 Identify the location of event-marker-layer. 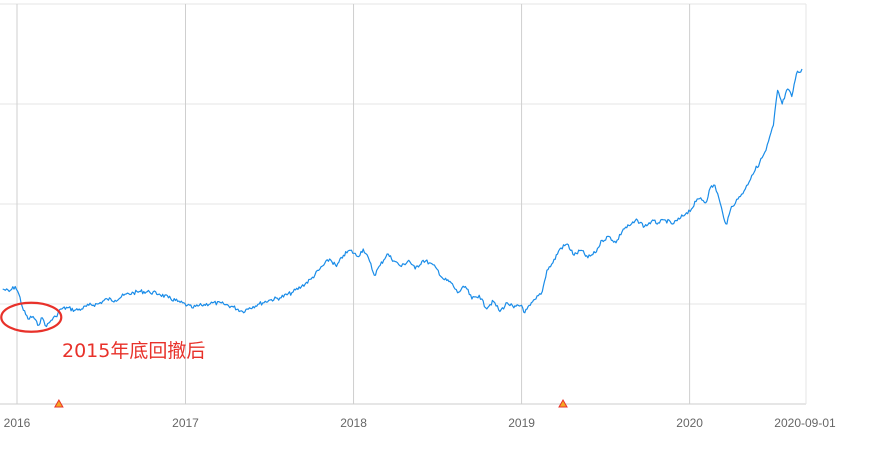
(311, 403).